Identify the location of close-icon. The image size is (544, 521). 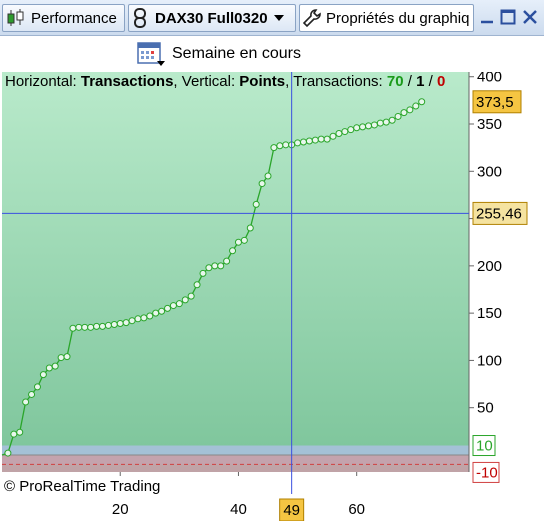
(530, 17).